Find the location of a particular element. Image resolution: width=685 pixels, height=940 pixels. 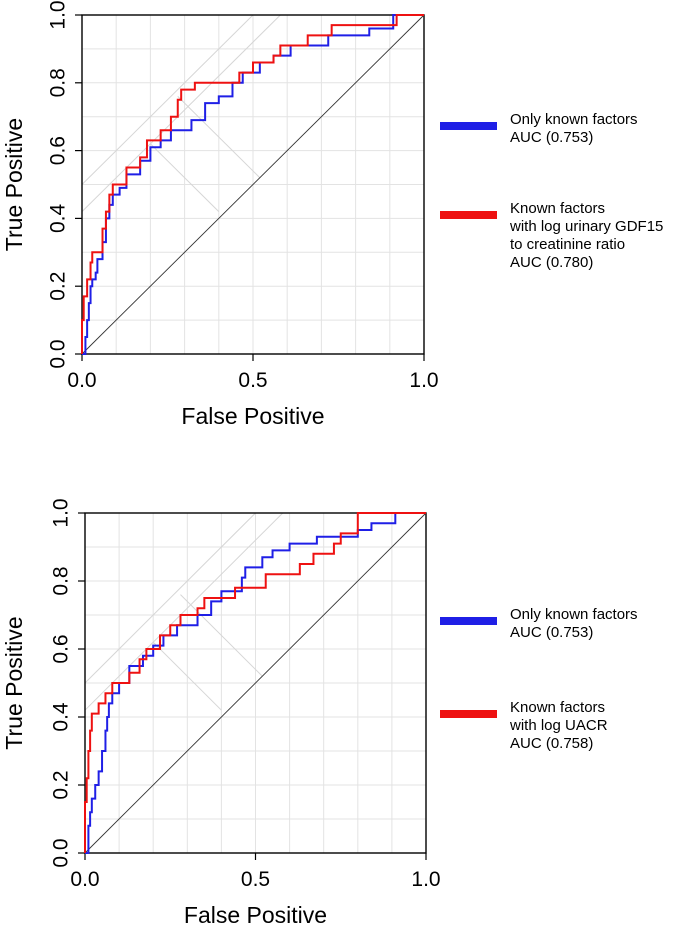

legend-label-line: AUC (0.758) is located at coordinates (551, 743).